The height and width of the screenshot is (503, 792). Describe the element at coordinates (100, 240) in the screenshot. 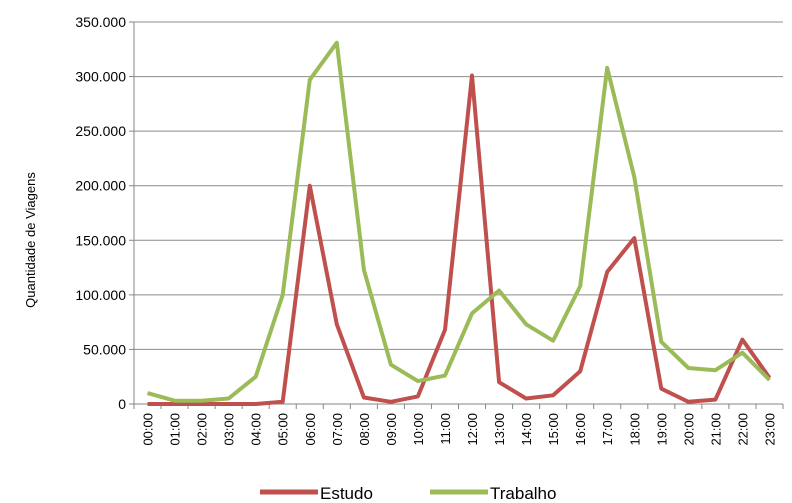

I see `y-tick-label: 150.000` at that location.